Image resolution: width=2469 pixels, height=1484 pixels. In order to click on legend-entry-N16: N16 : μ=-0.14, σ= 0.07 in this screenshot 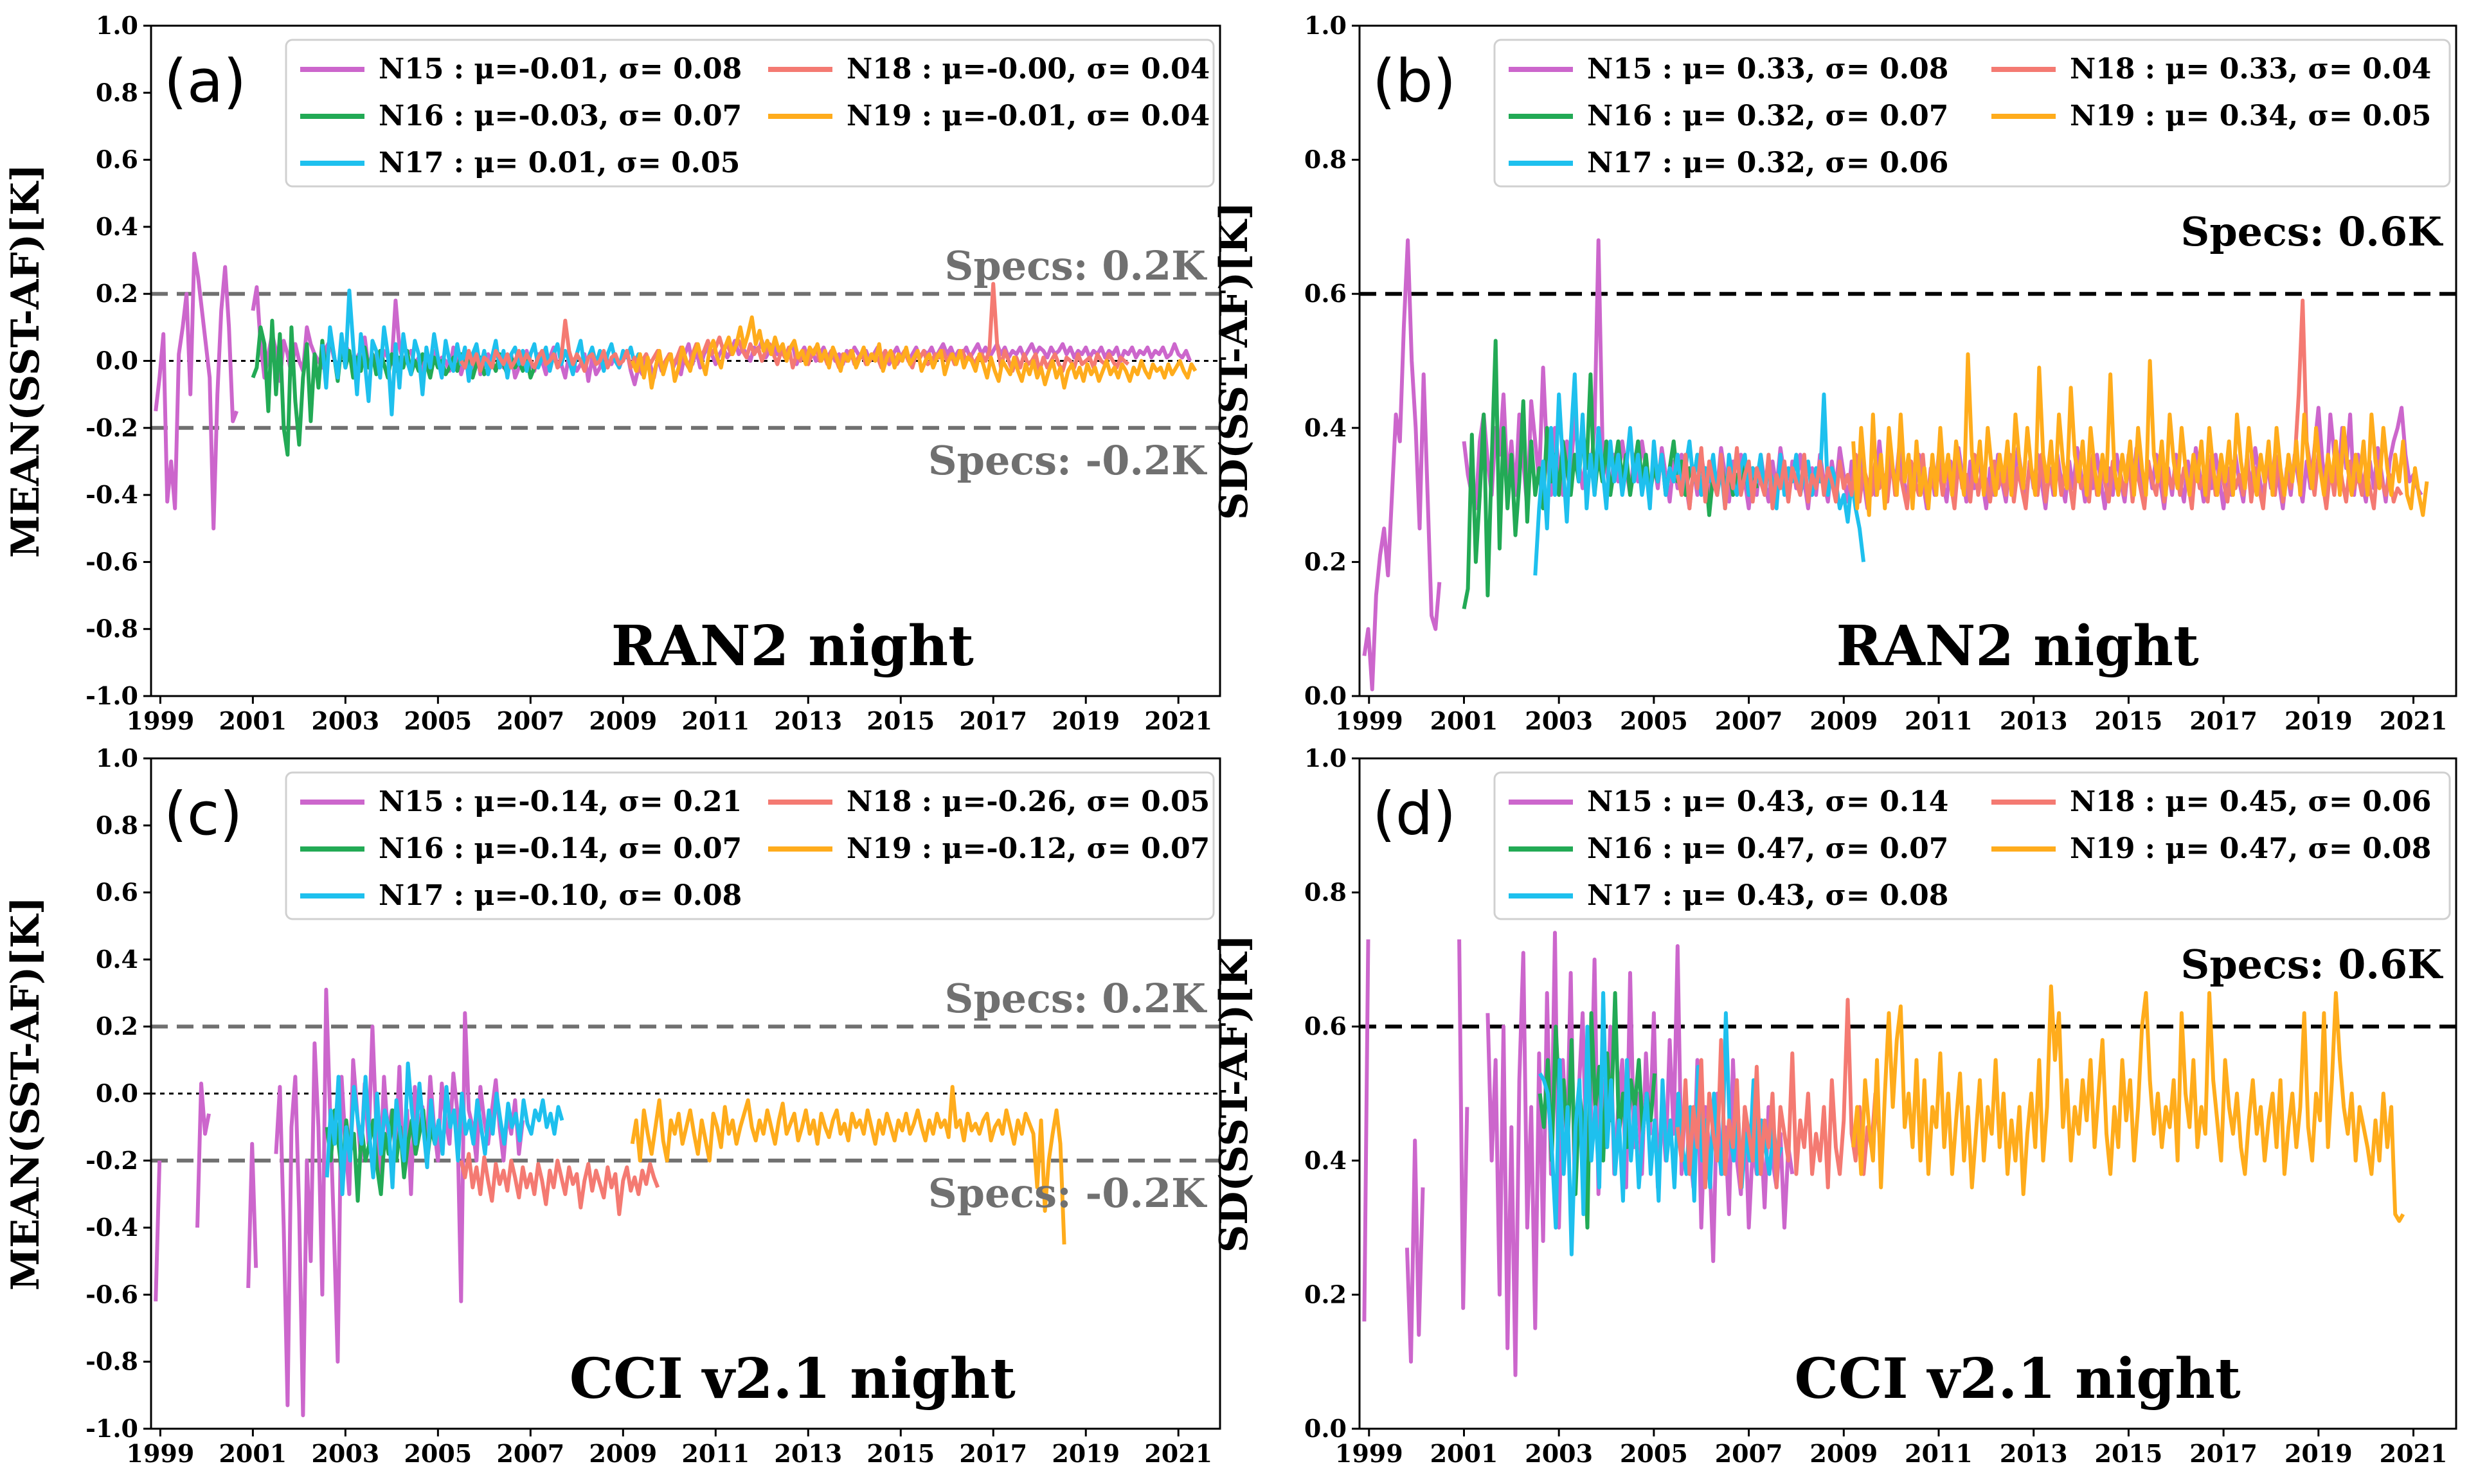, I will do `click(560, 848)`.